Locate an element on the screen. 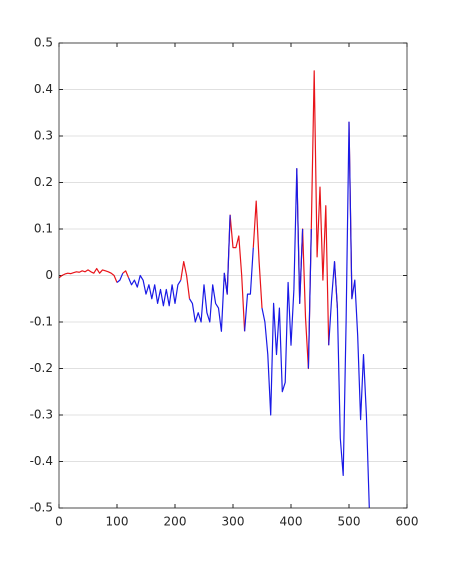 This screenshot has height=571, width=451. x-tick-label: 500 is located at coordinates (349, 522).